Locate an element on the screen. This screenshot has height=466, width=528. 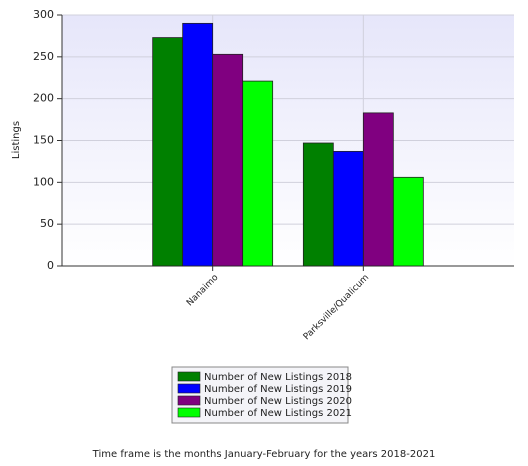
y-tick-label: 50 is located at coordinates (47, 223).